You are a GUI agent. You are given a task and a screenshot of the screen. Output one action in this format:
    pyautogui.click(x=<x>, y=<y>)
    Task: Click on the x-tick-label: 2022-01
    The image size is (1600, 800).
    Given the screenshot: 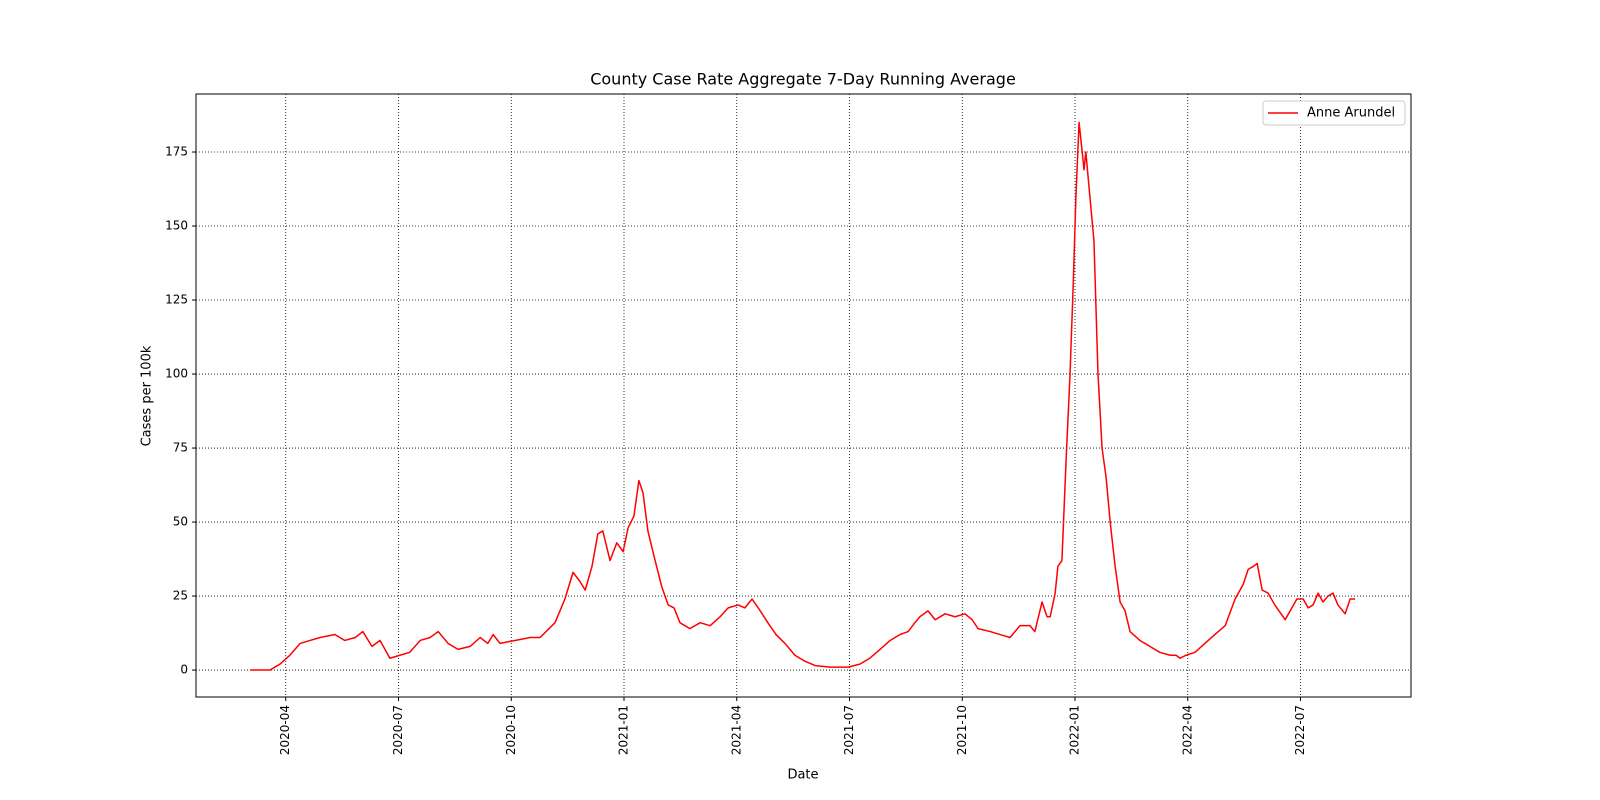 What is the action you would take?
    pyautogui.click(x=1075, y=730)
    